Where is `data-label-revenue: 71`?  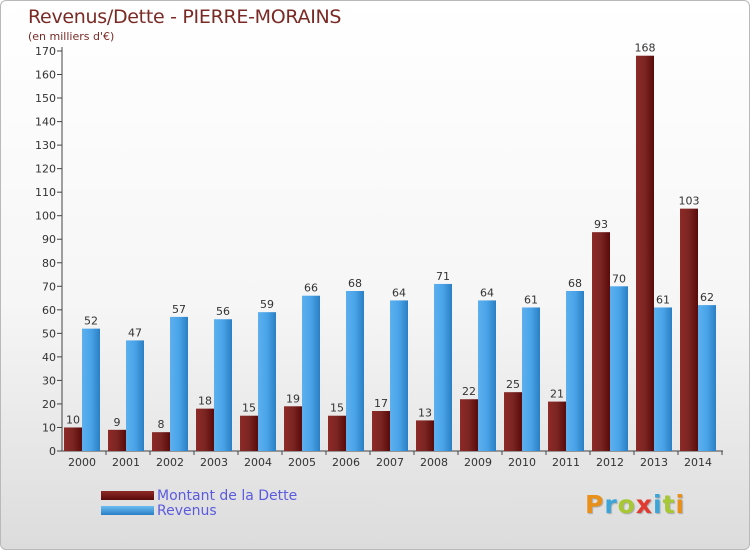 data-label-revenue: 71 is located at coordinates (443, 276).